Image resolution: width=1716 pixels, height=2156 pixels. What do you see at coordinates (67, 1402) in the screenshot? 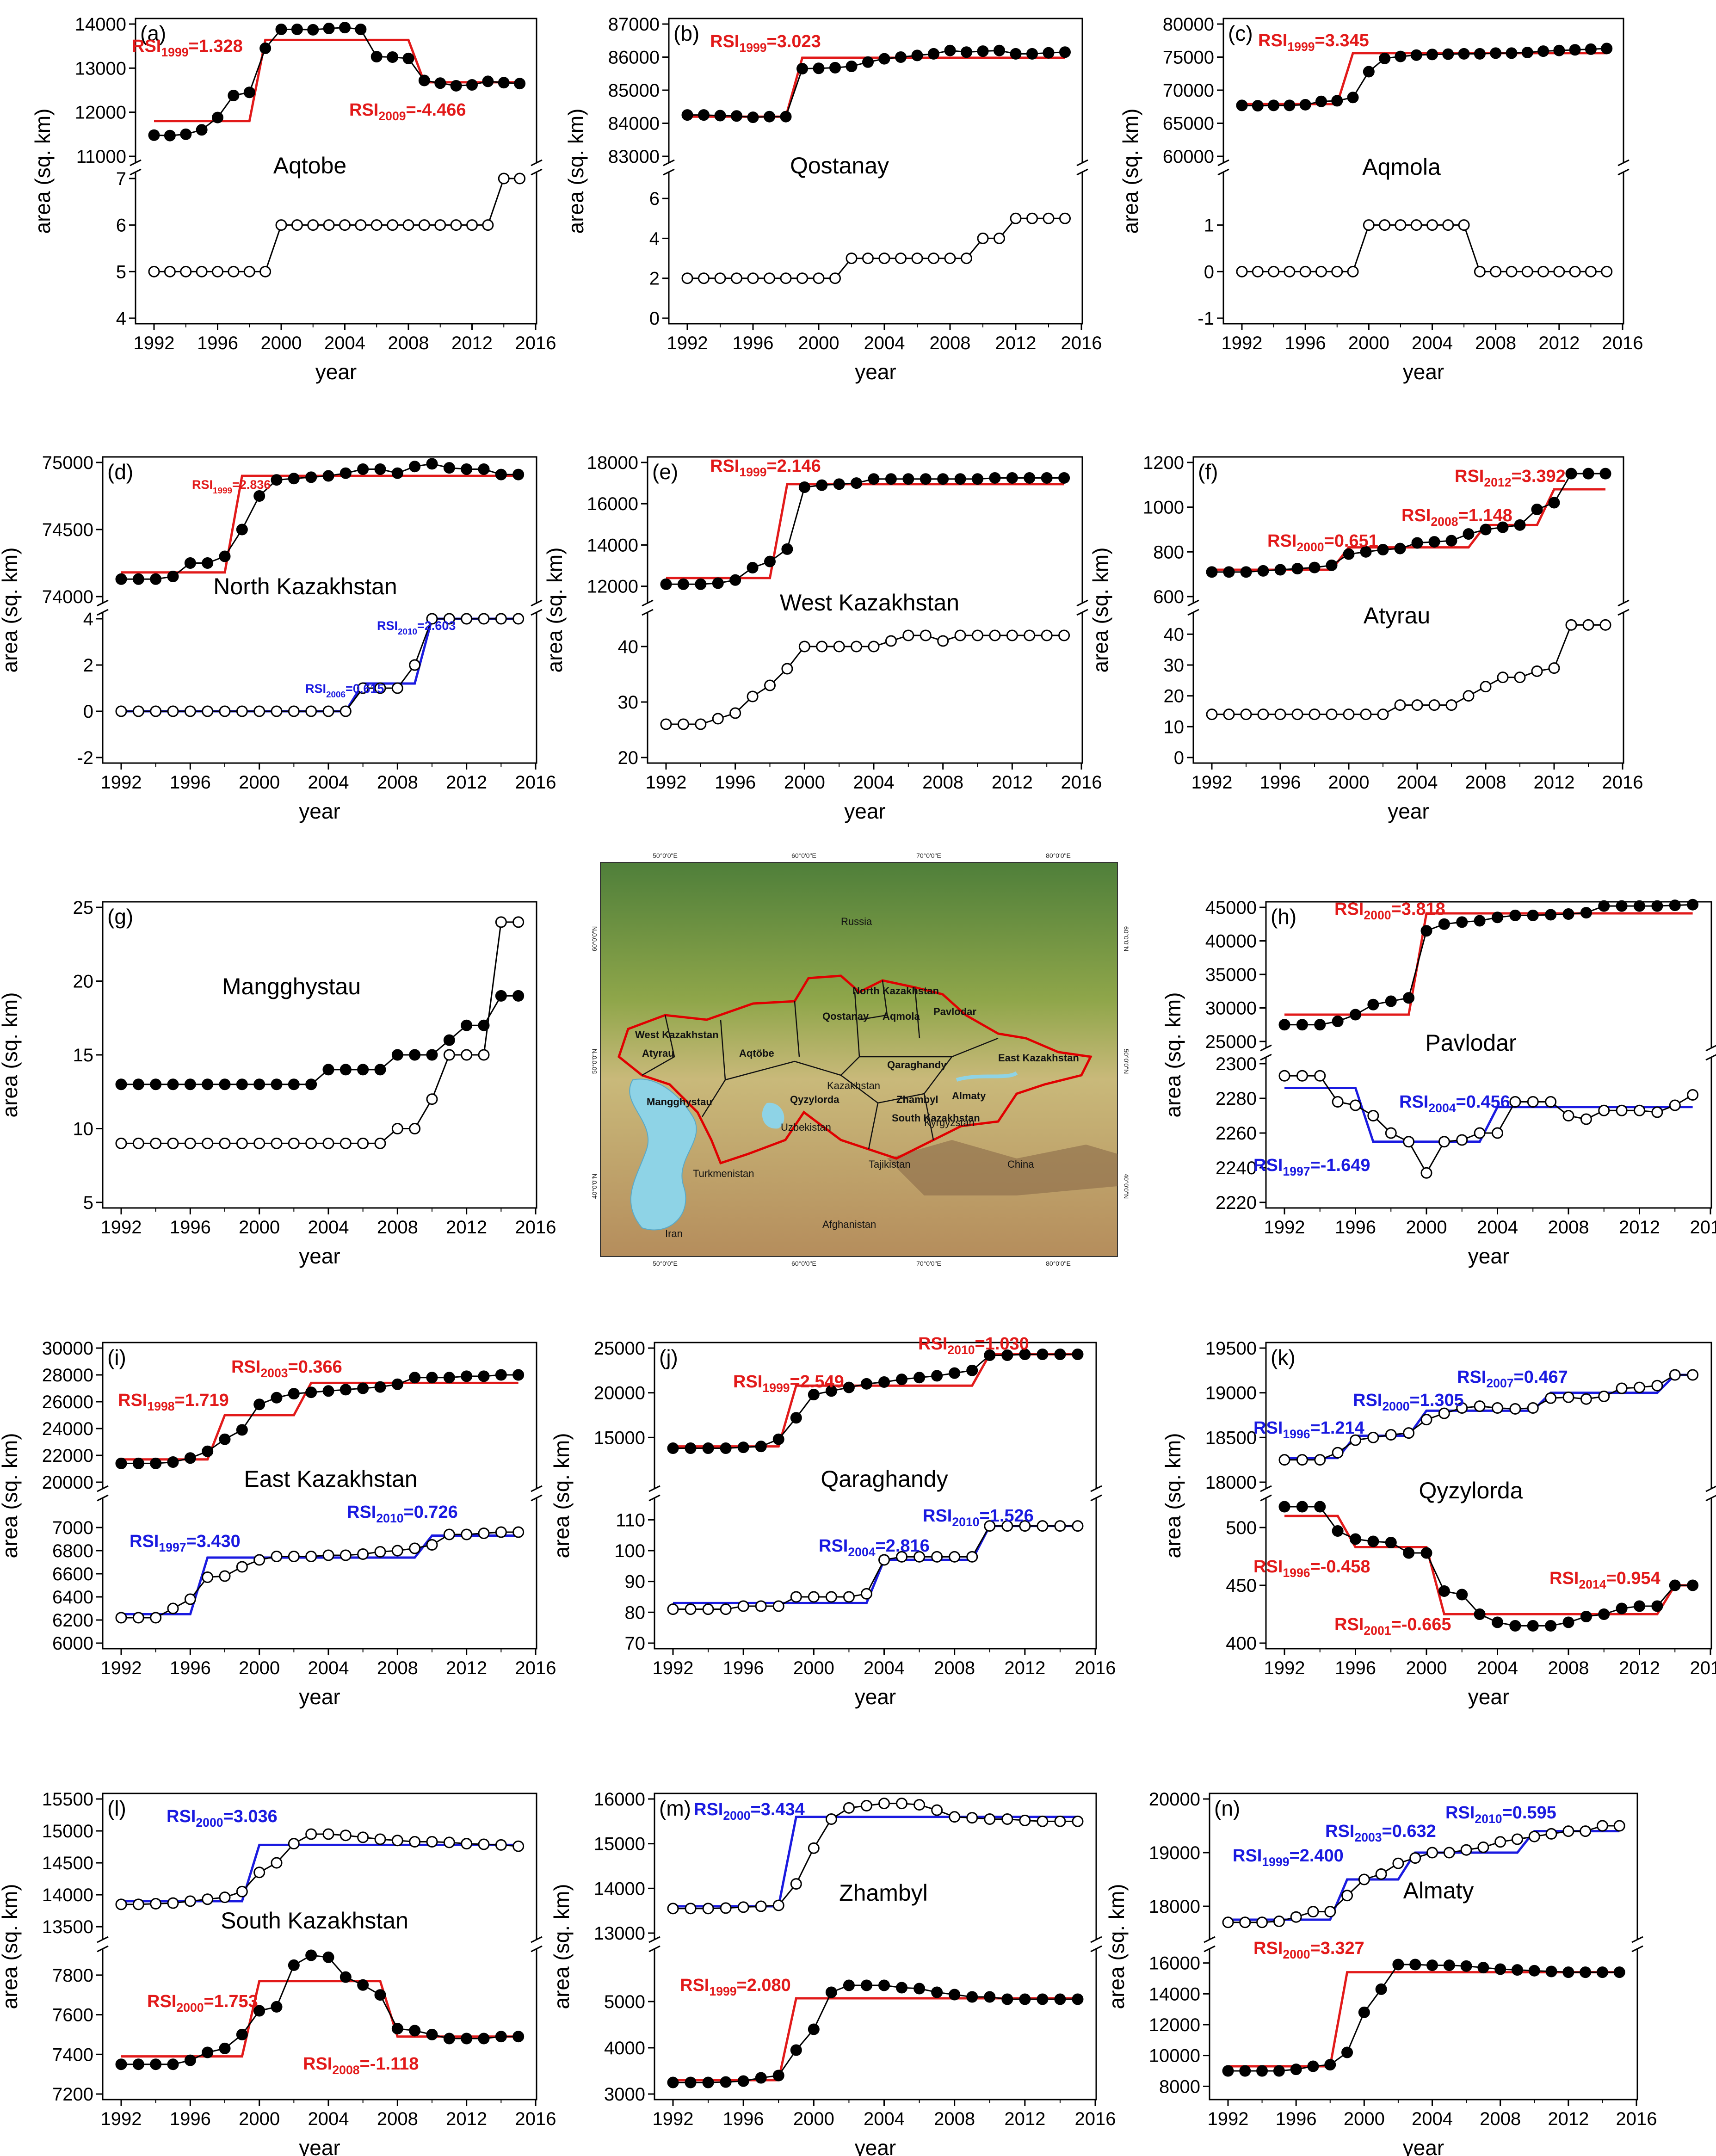
I see `y-tick-label: 26000` at bounding box center [67, 1402].